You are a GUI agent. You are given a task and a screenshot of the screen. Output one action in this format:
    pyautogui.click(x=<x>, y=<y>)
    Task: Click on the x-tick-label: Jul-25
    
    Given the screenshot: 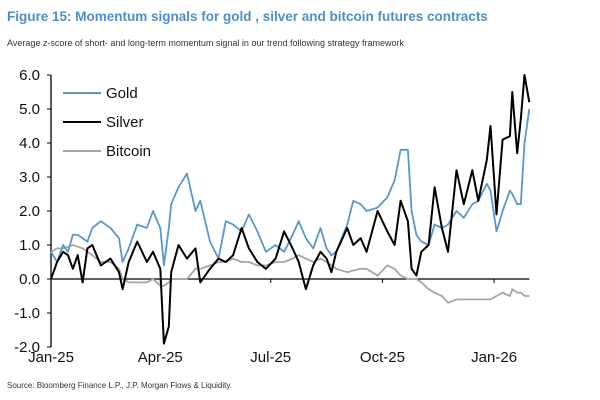 What is the action you would take?
    pyautogui.click(x=270, y=357)
    